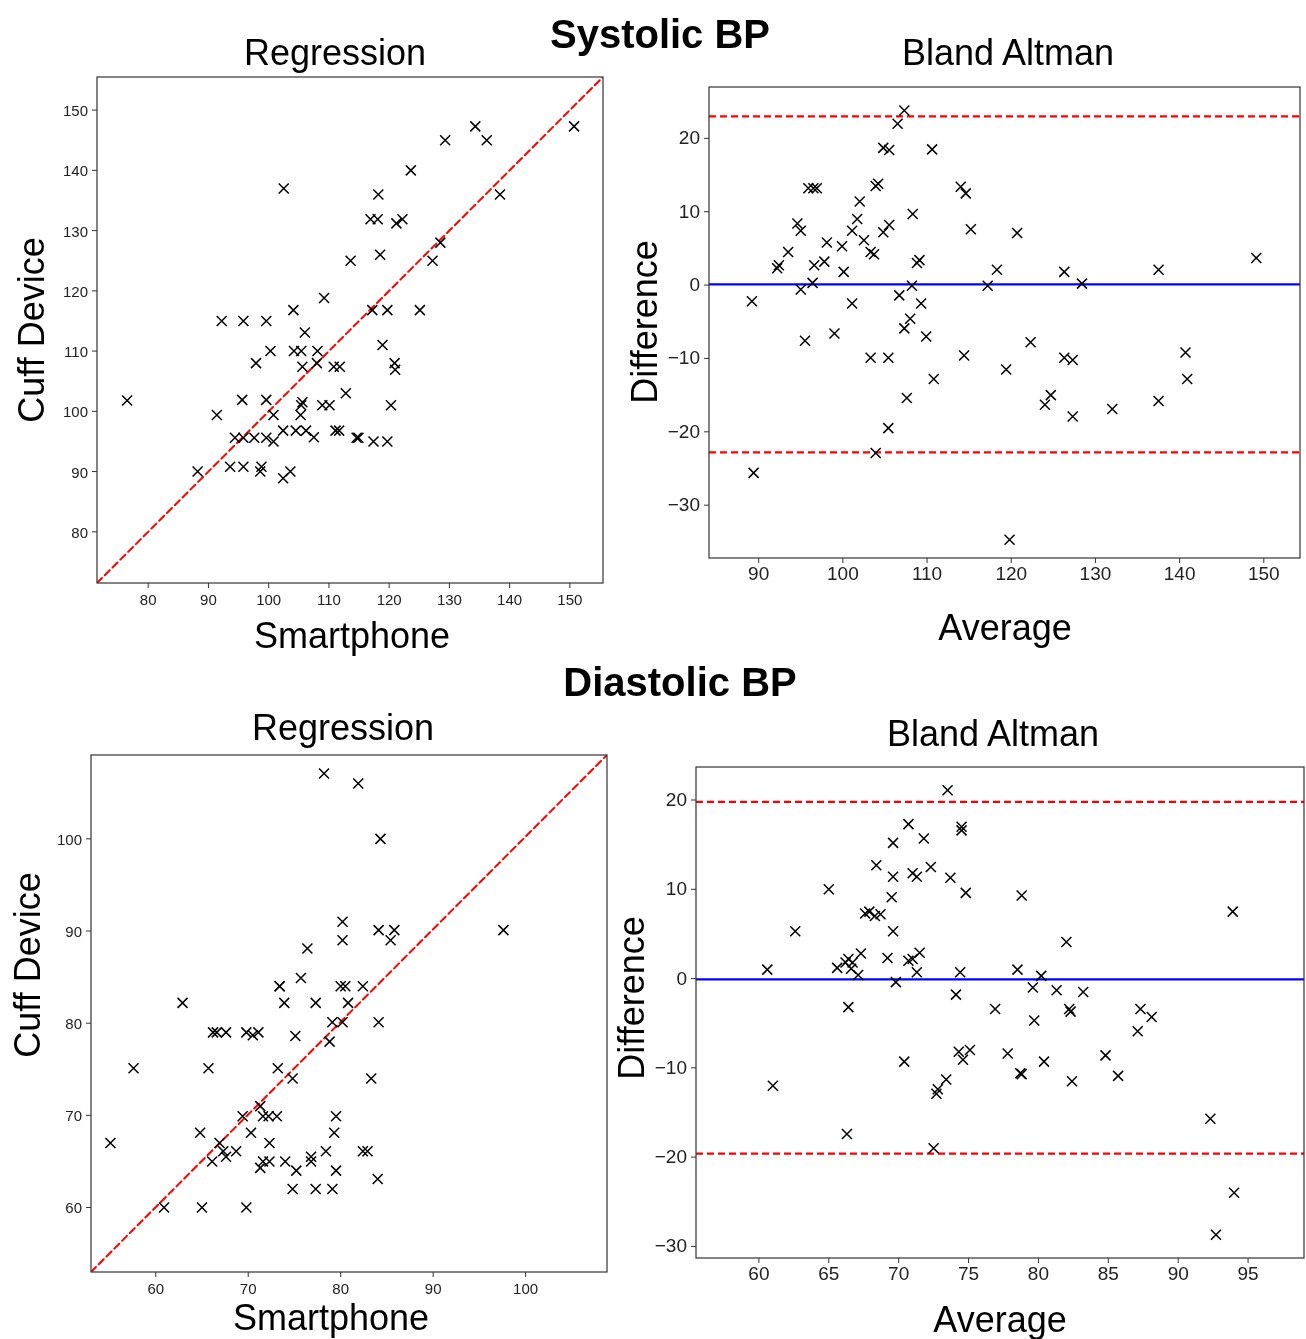 This screenshot has height=1339, width=1306. What do you see at coordinates (660, 34) in the screenshot?
I see `text: Systolic BP` at bounding box center [660, 34].